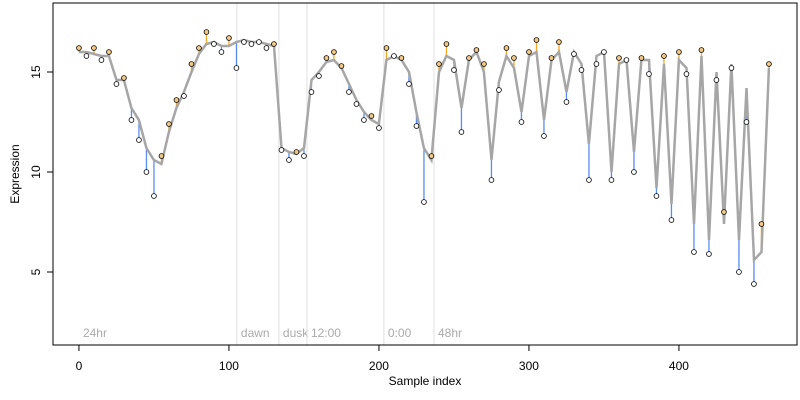  What do you see at coordinates (255, 333) in the screenshot?
I see `event-label: dawn` at bounding box center [255, 333].